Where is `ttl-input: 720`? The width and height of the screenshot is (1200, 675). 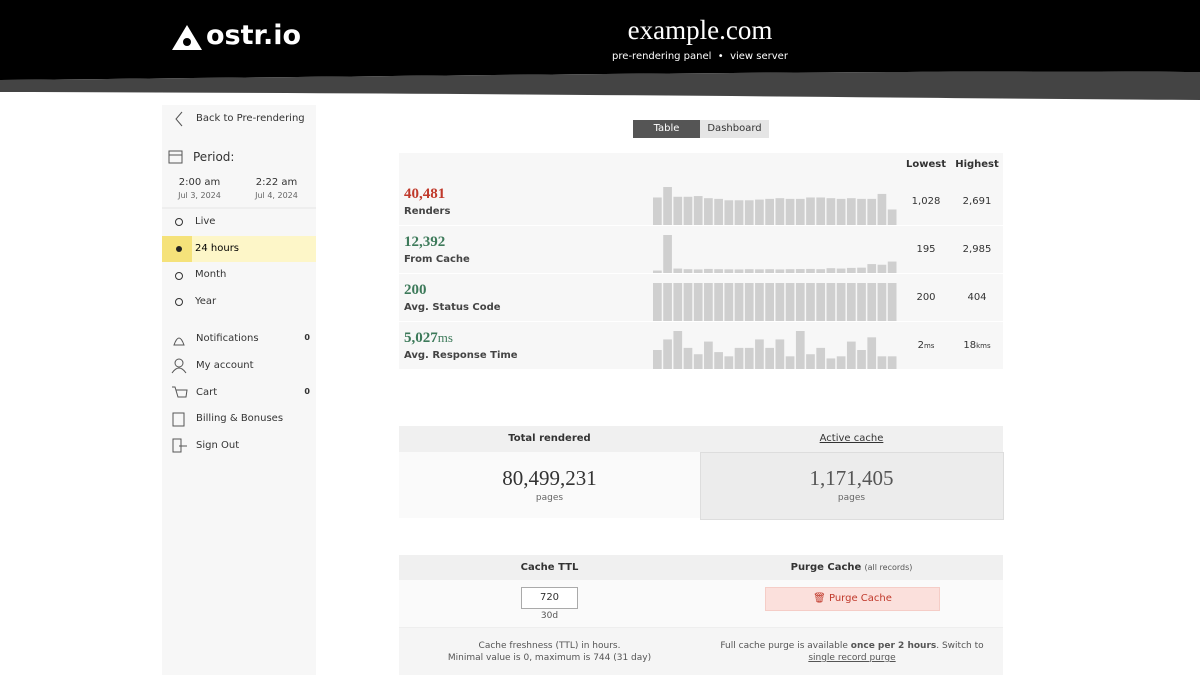
ttl-input: 720 is located at coordinates (549, 598).